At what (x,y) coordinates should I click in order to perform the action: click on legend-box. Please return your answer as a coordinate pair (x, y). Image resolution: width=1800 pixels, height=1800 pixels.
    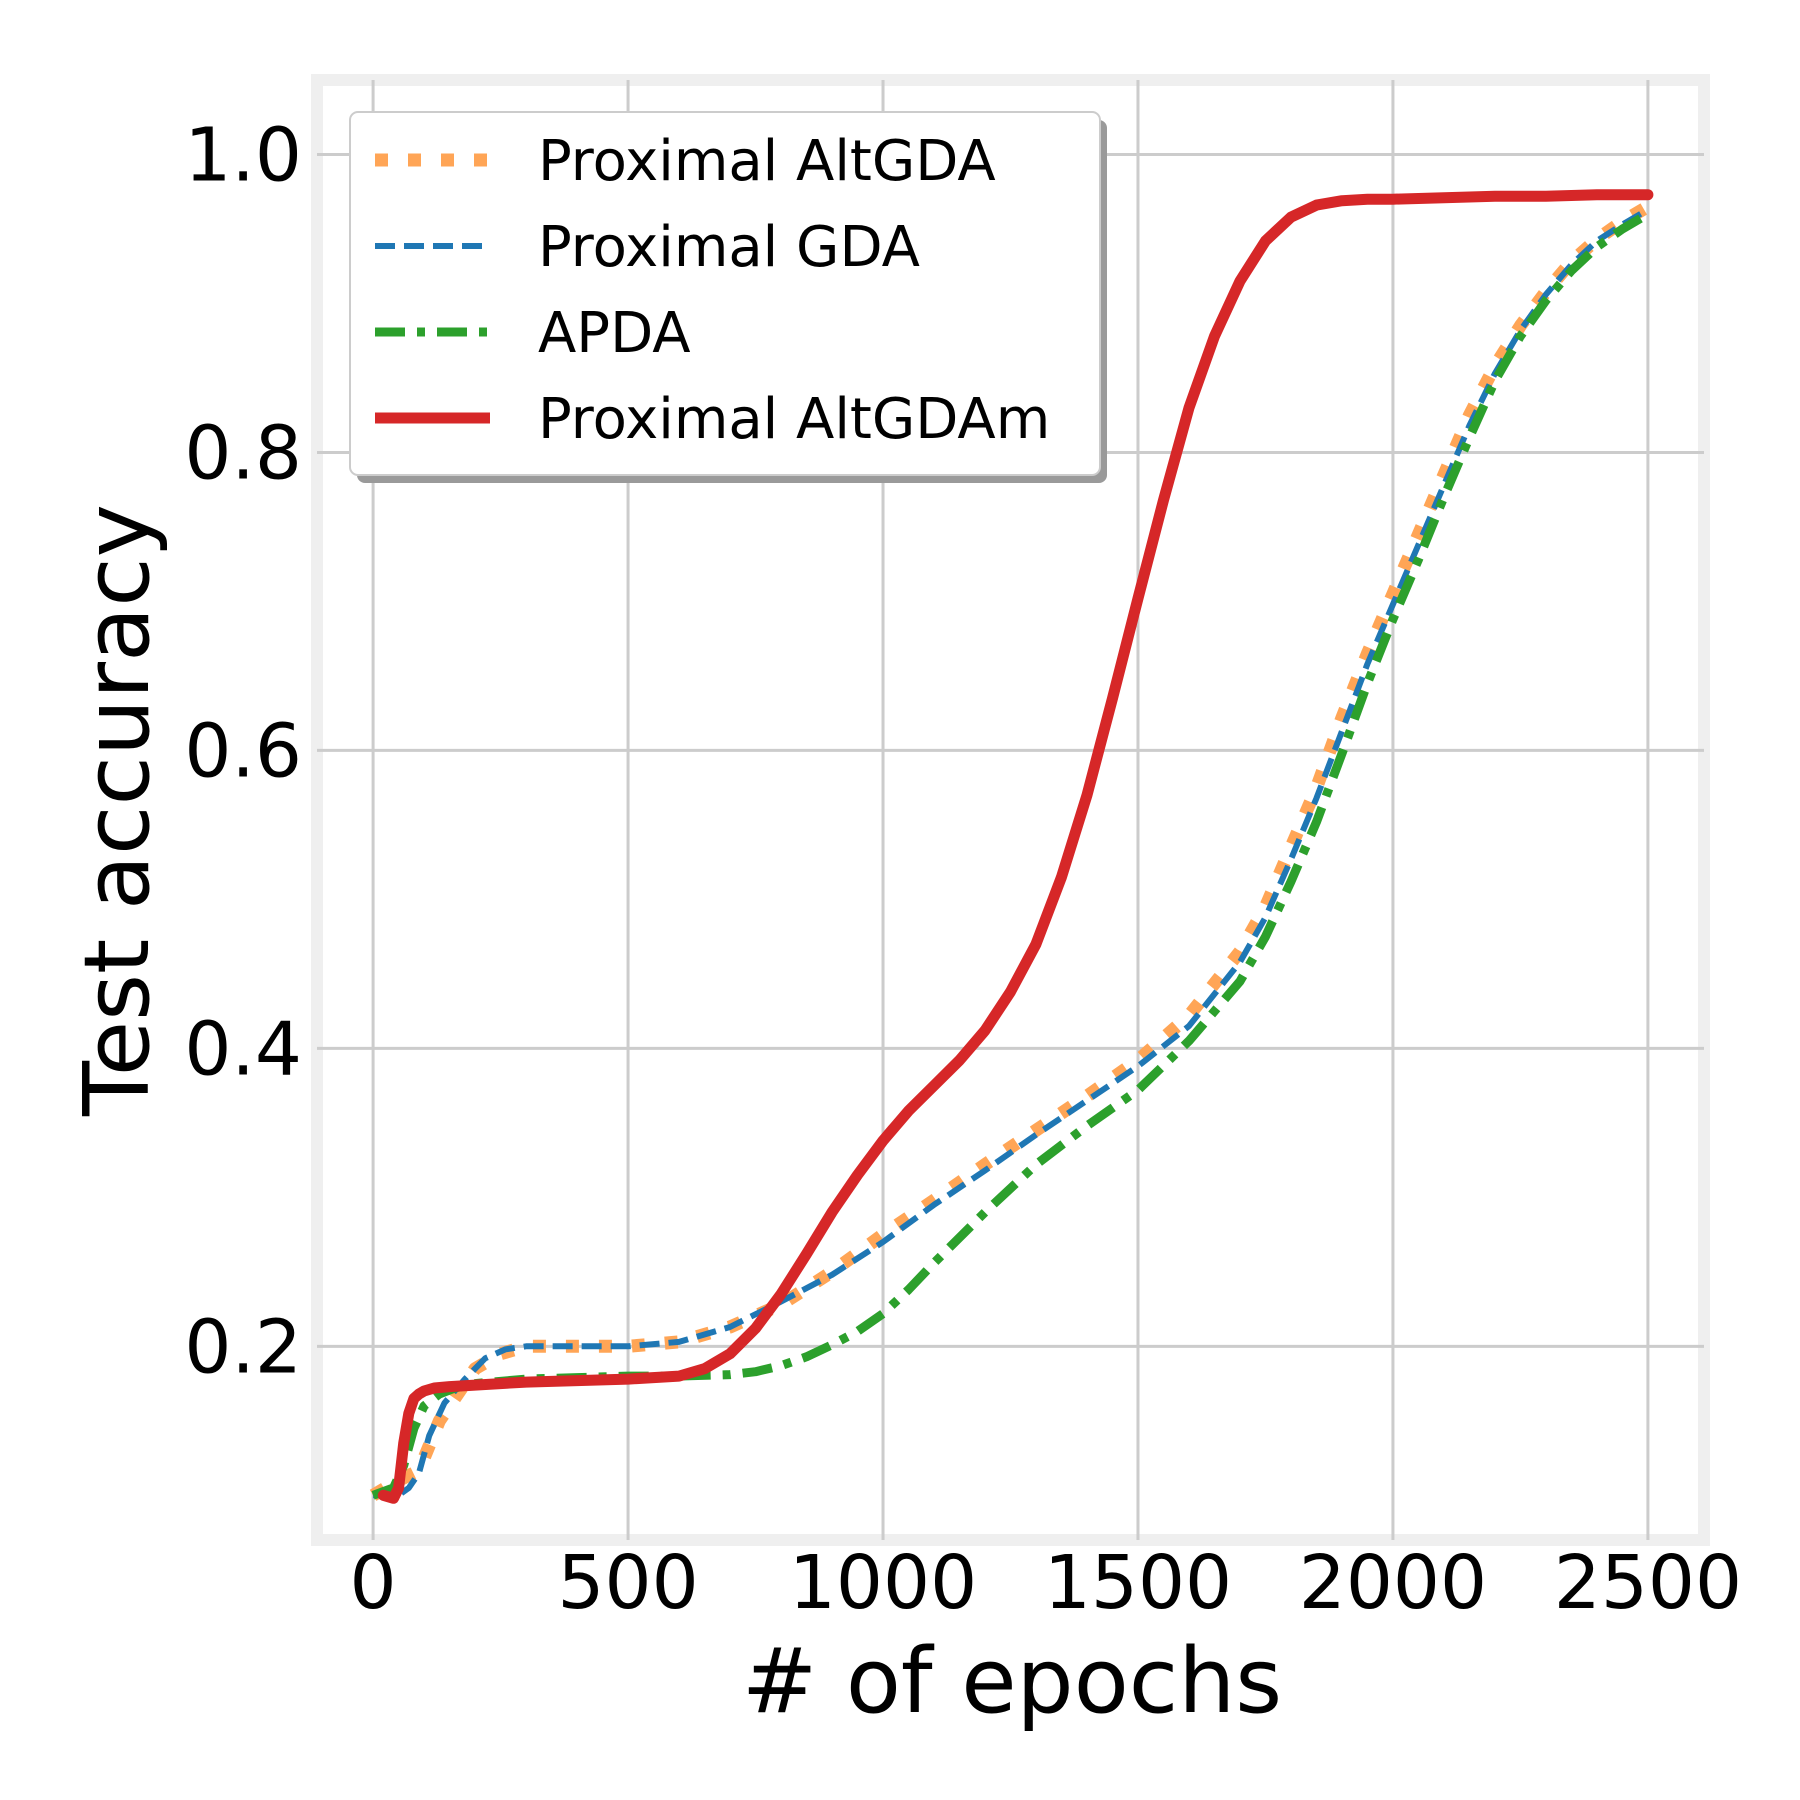
    Looking at the image, I should click on (725, 293).